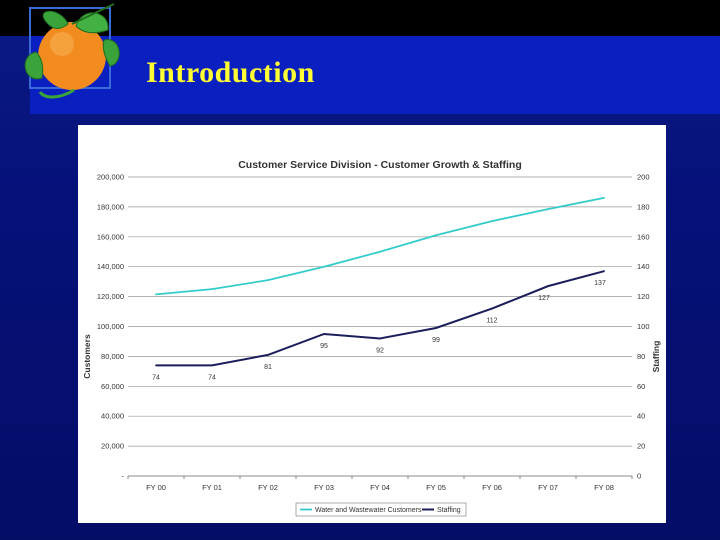 This screenshot has height=540, width=720. What do you see at coordinates (436, 487) in the screenshot?
I see `x-tick-label: FY 05` at bounding box center [436, 487].